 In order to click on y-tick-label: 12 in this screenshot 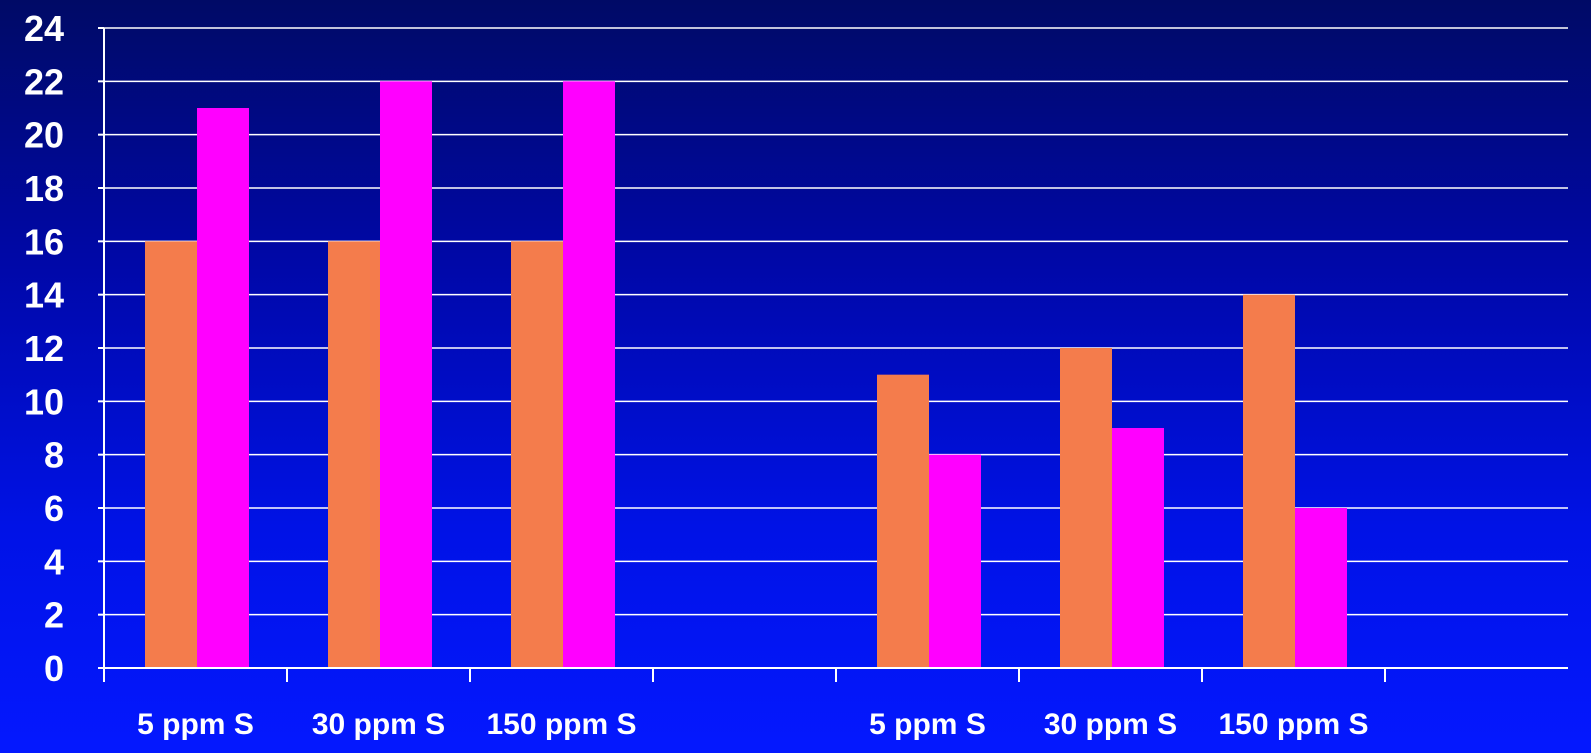, I will do `click(44, 348)`.